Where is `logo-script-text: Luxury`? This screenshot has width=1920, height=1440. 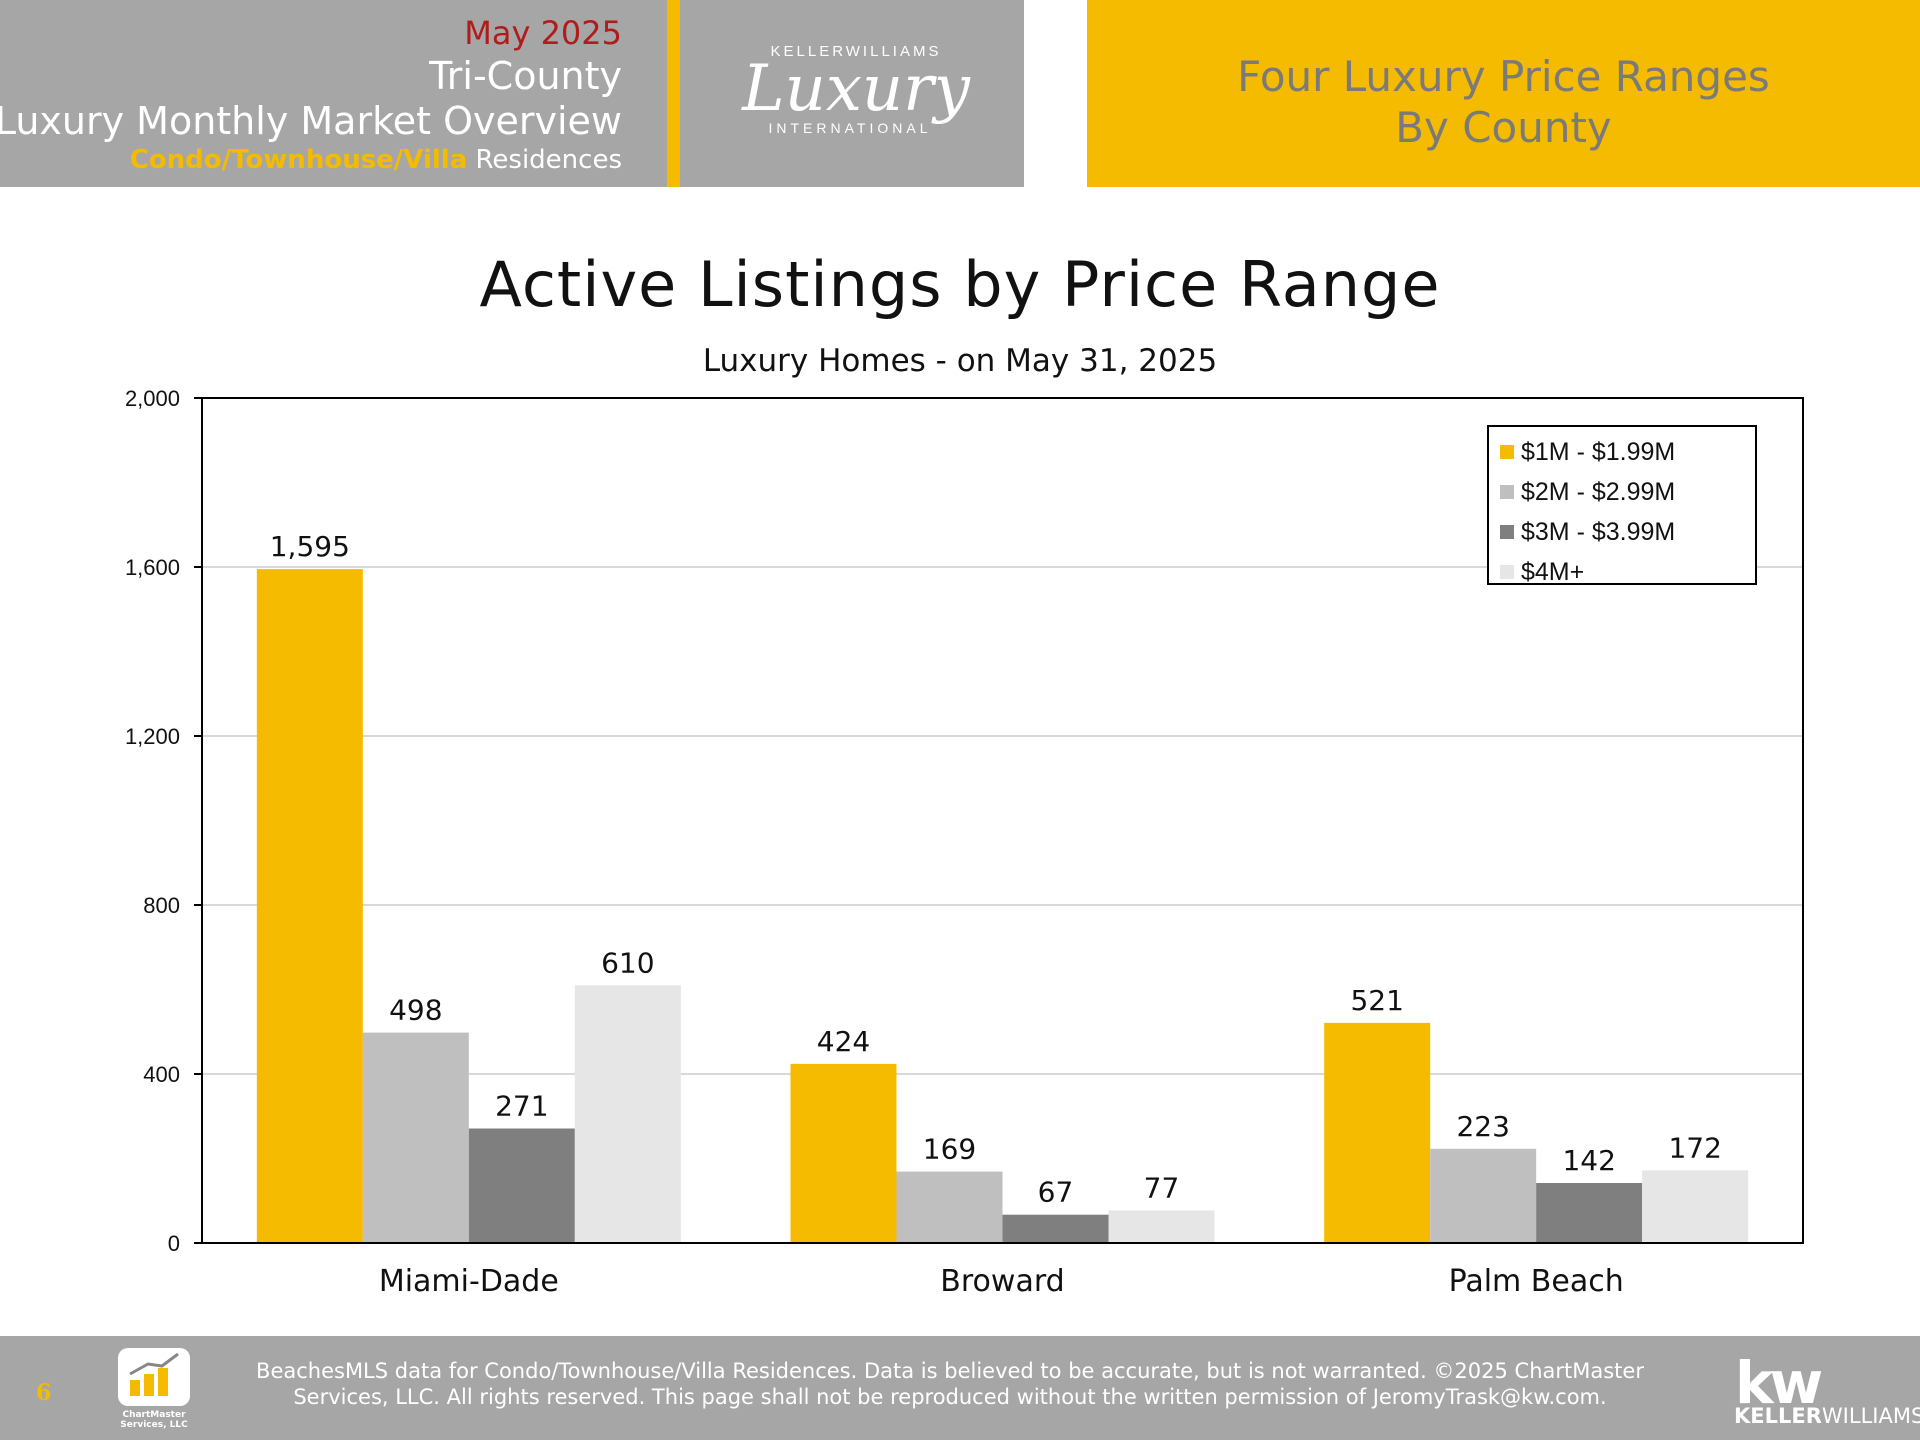
logo-script-text: Luxury is located at coordinates (856, 89).